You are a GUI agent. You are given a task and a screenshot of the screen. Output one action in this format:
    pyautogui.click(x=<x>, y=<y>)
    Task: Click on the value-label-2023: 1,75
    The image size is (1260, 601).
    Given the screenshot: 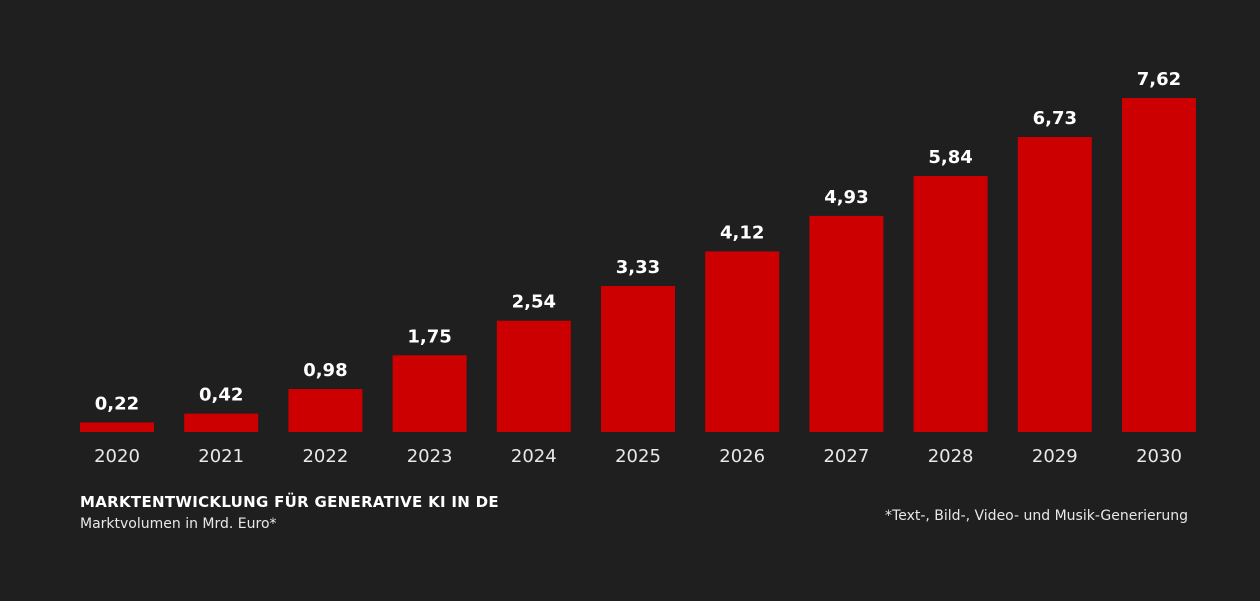 What is the action you would take?
    pyautogui.click(x=429, y=336)
    